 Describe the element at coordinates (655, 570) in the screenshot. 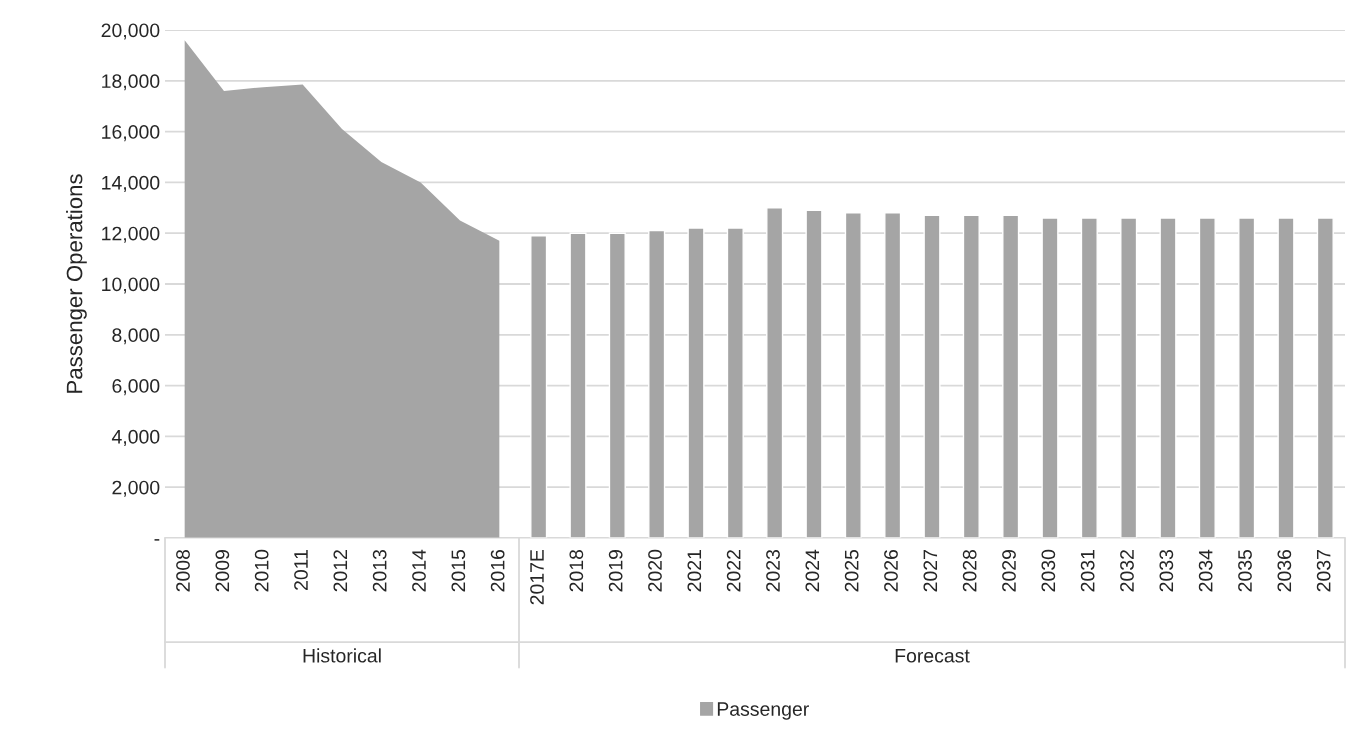

I see `x-tick-label: 2020` at that location.